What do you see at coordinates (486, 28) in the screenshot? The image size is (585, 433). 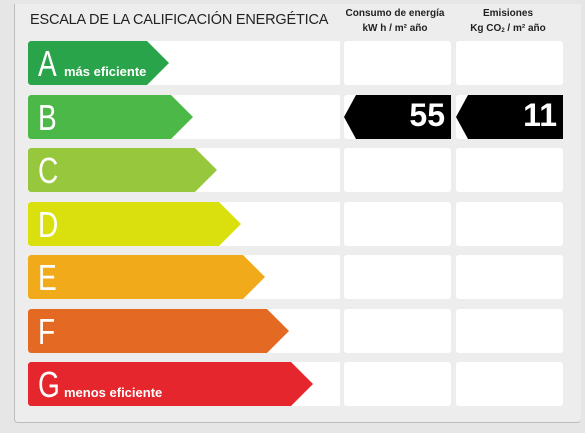 I see `emissions-unit-prefix: Kg CO` at bounding box center [486, 28].